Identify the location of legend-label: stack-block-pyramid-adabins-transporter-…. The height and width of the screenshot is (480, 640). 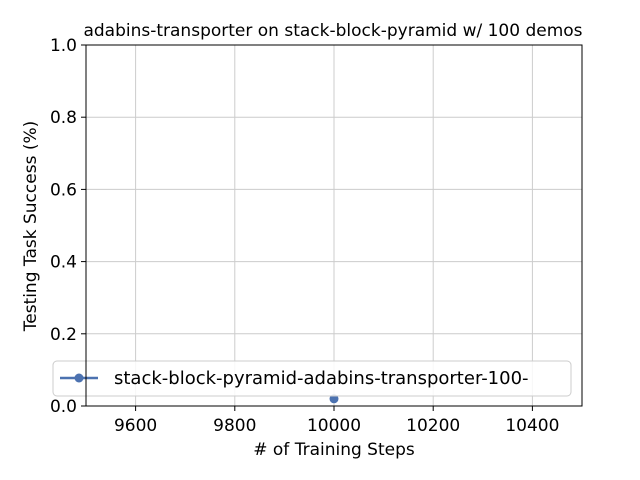
(321, 378).